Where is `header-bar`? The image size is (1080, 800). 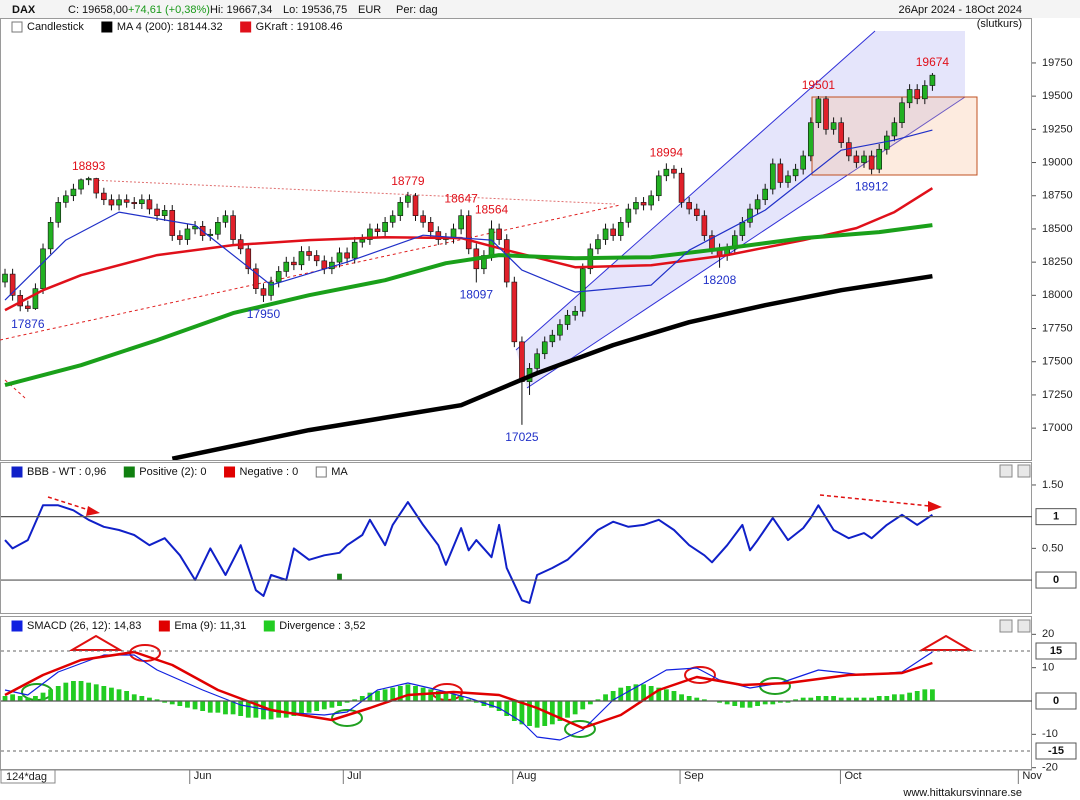
header-bar is located at coordinates (540, 9).